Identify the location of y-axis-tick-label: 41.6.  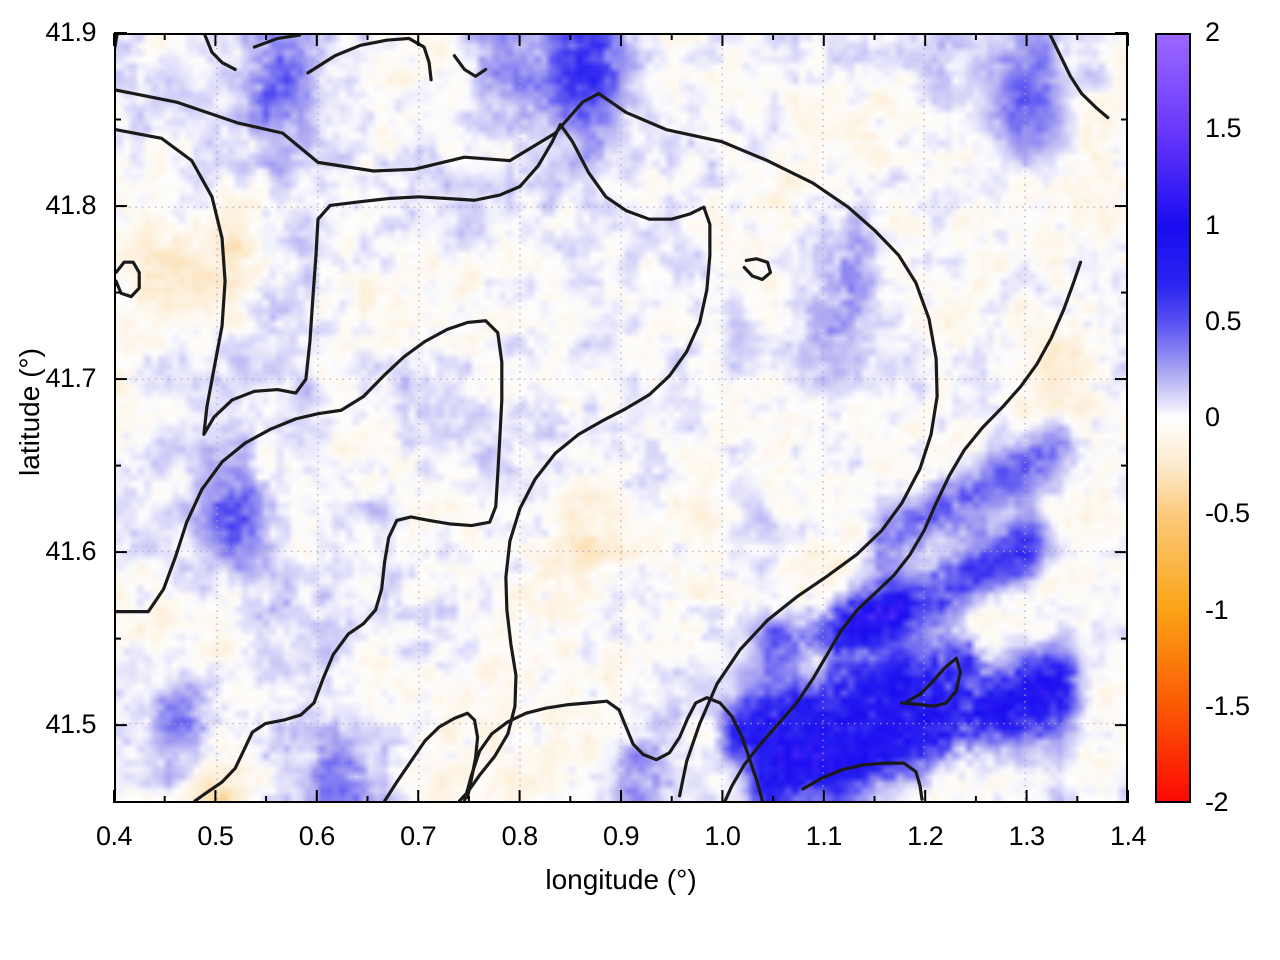
(70, 551).